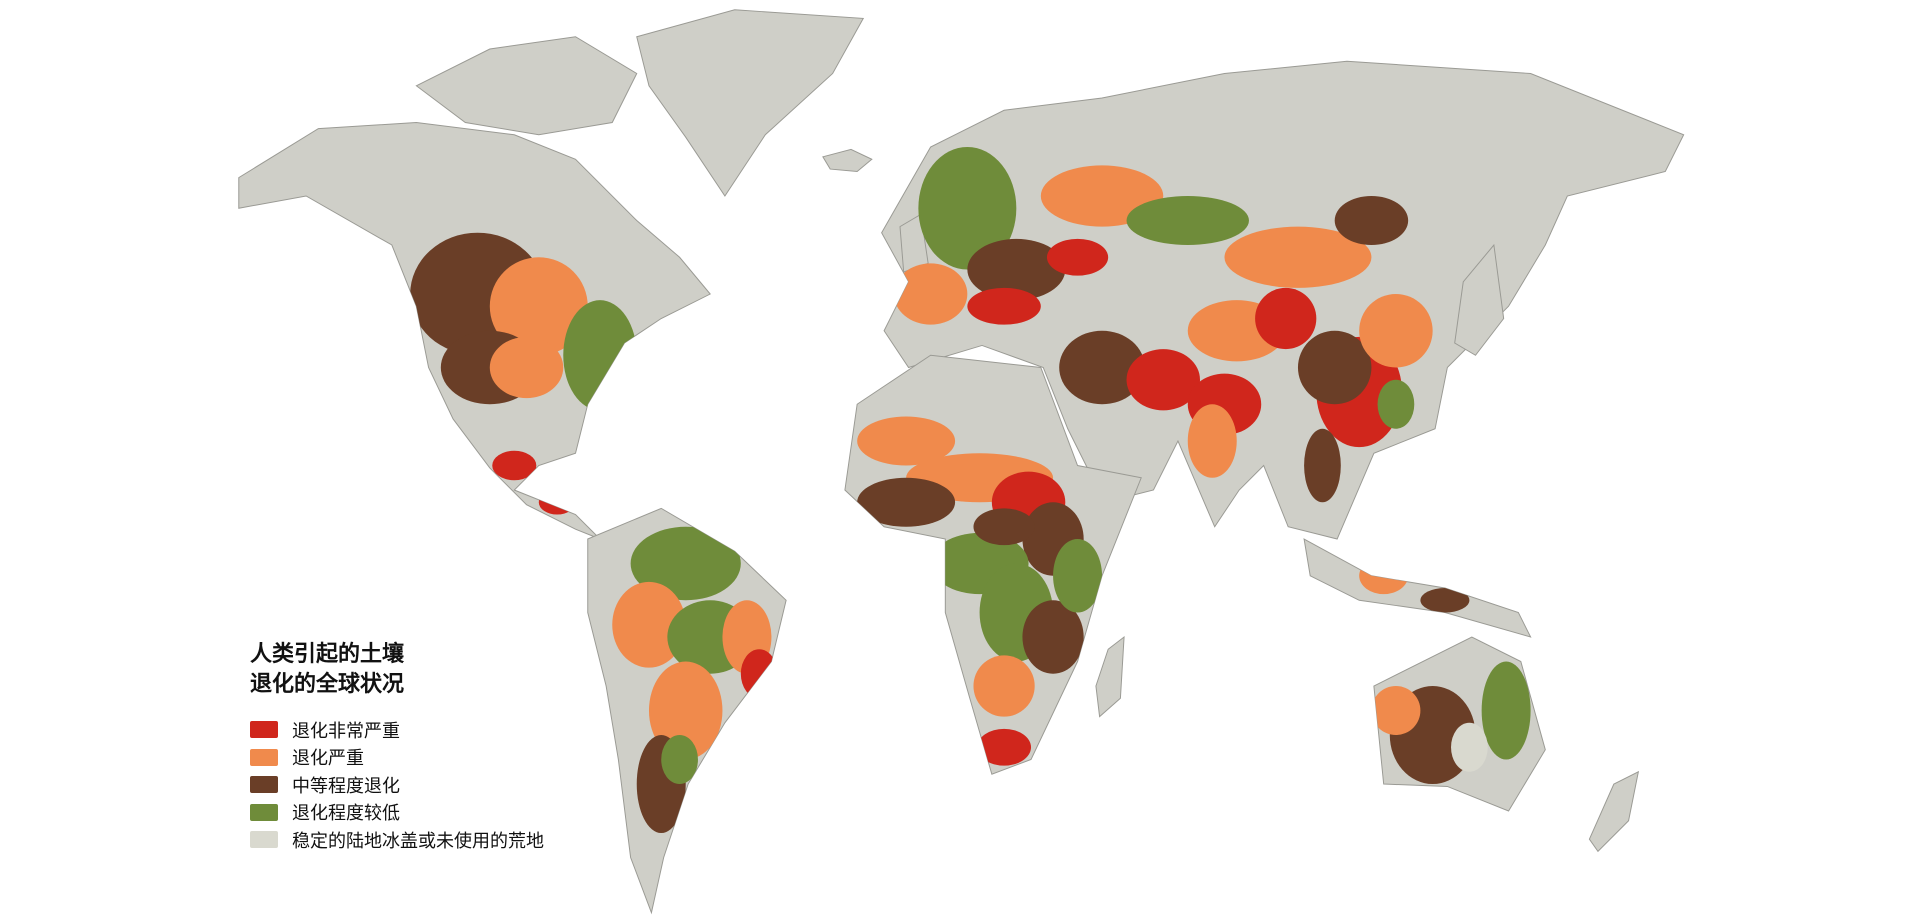  I want to click on legend-item-very-severe: 退化非常严重, so click(397, 730).